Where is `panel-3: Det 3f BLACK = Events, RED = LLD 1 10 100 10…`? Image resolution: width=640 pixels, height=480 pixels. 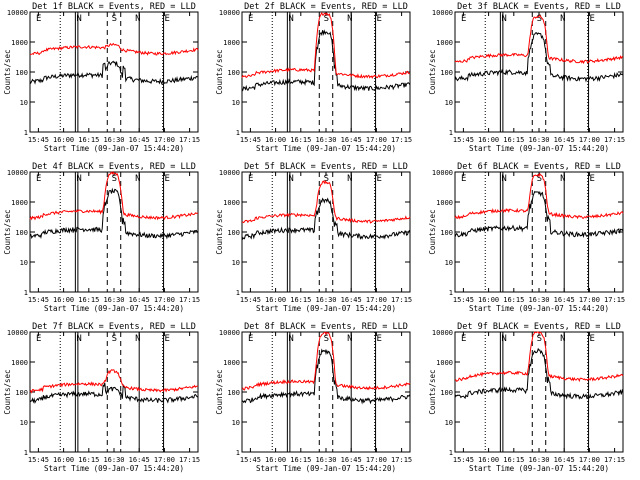
panel-3: Det 3f BLACK = Events, RED = LLD 1 10 100 10… is located at coordinates (526, 77).